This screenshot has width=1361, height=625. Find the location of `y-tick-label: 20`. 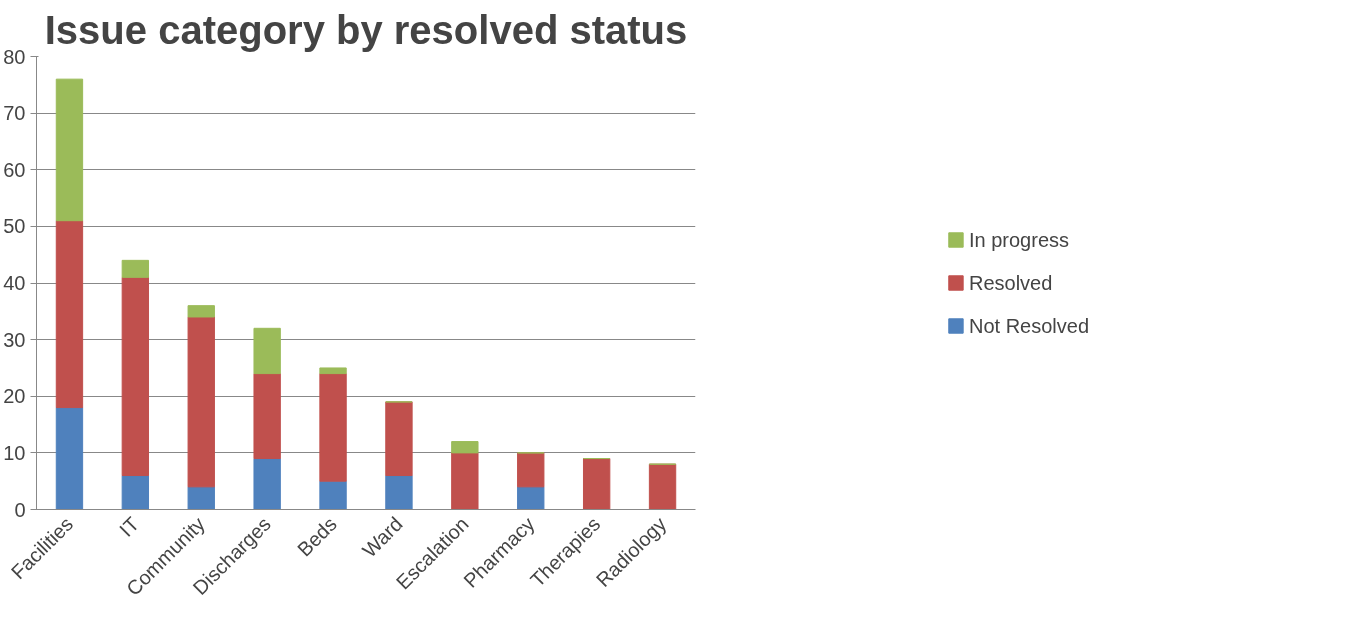

y-tick-label: 20 is located at coordinates (14, 396).